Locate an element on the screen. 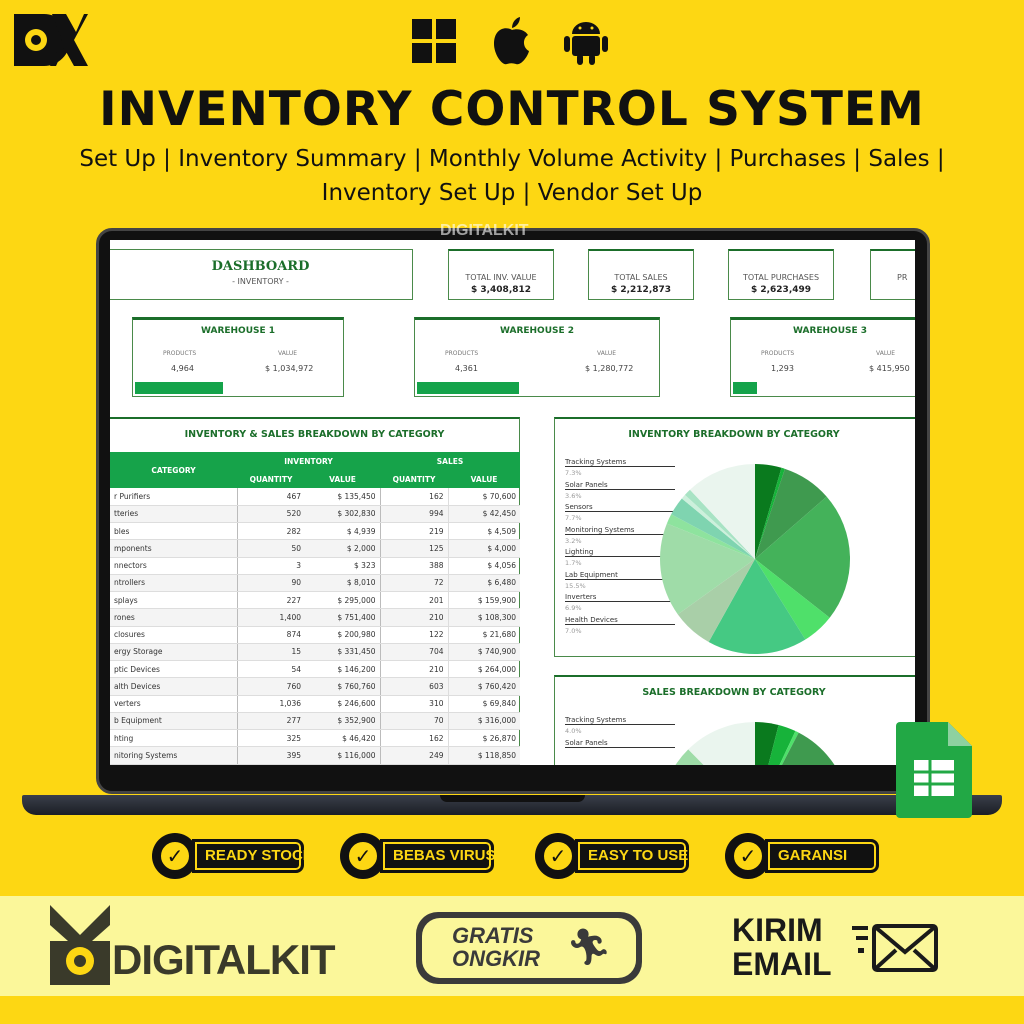 The height and width of the screenshot is (1024, 1024). laptop-notch is located at coordinates (512, 798).